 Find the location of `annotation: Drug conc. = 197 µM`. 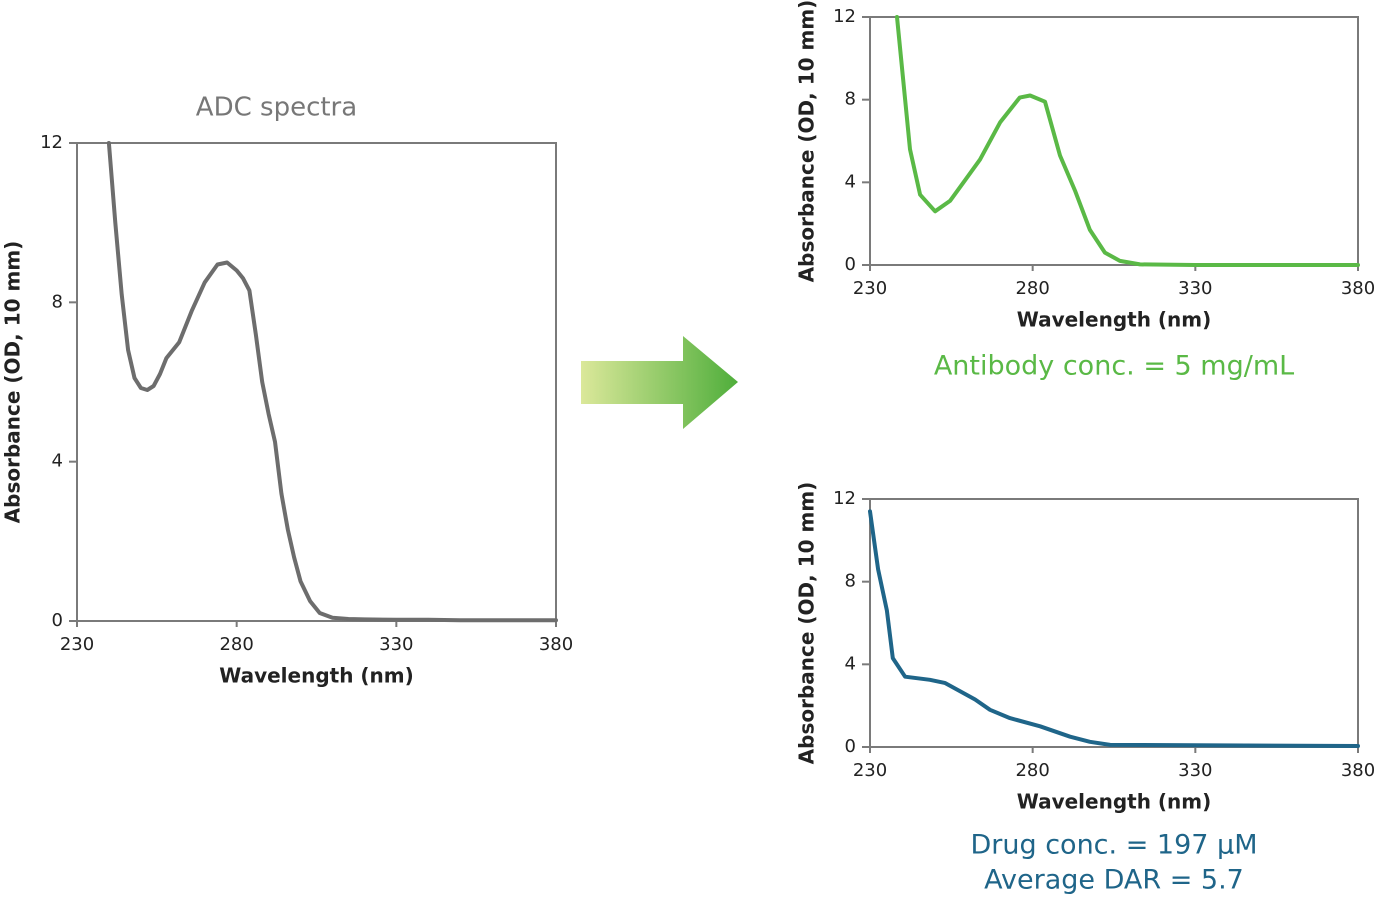

annotation: Drug conc. = 197 µM is located at coordinates (1113, 845).